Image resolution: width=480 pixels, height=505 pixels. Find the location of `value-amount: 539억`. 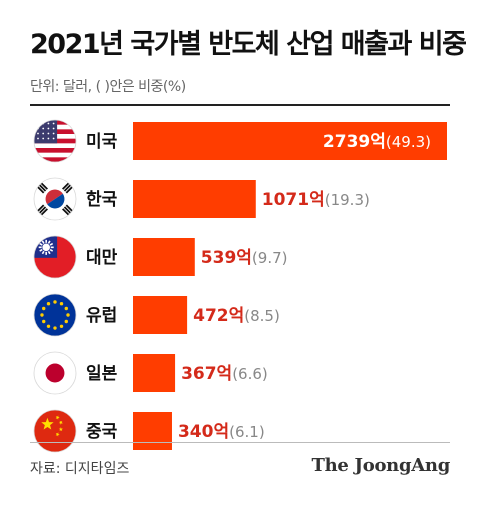

value-amount: 539억 is located at coordinates (226, 258).